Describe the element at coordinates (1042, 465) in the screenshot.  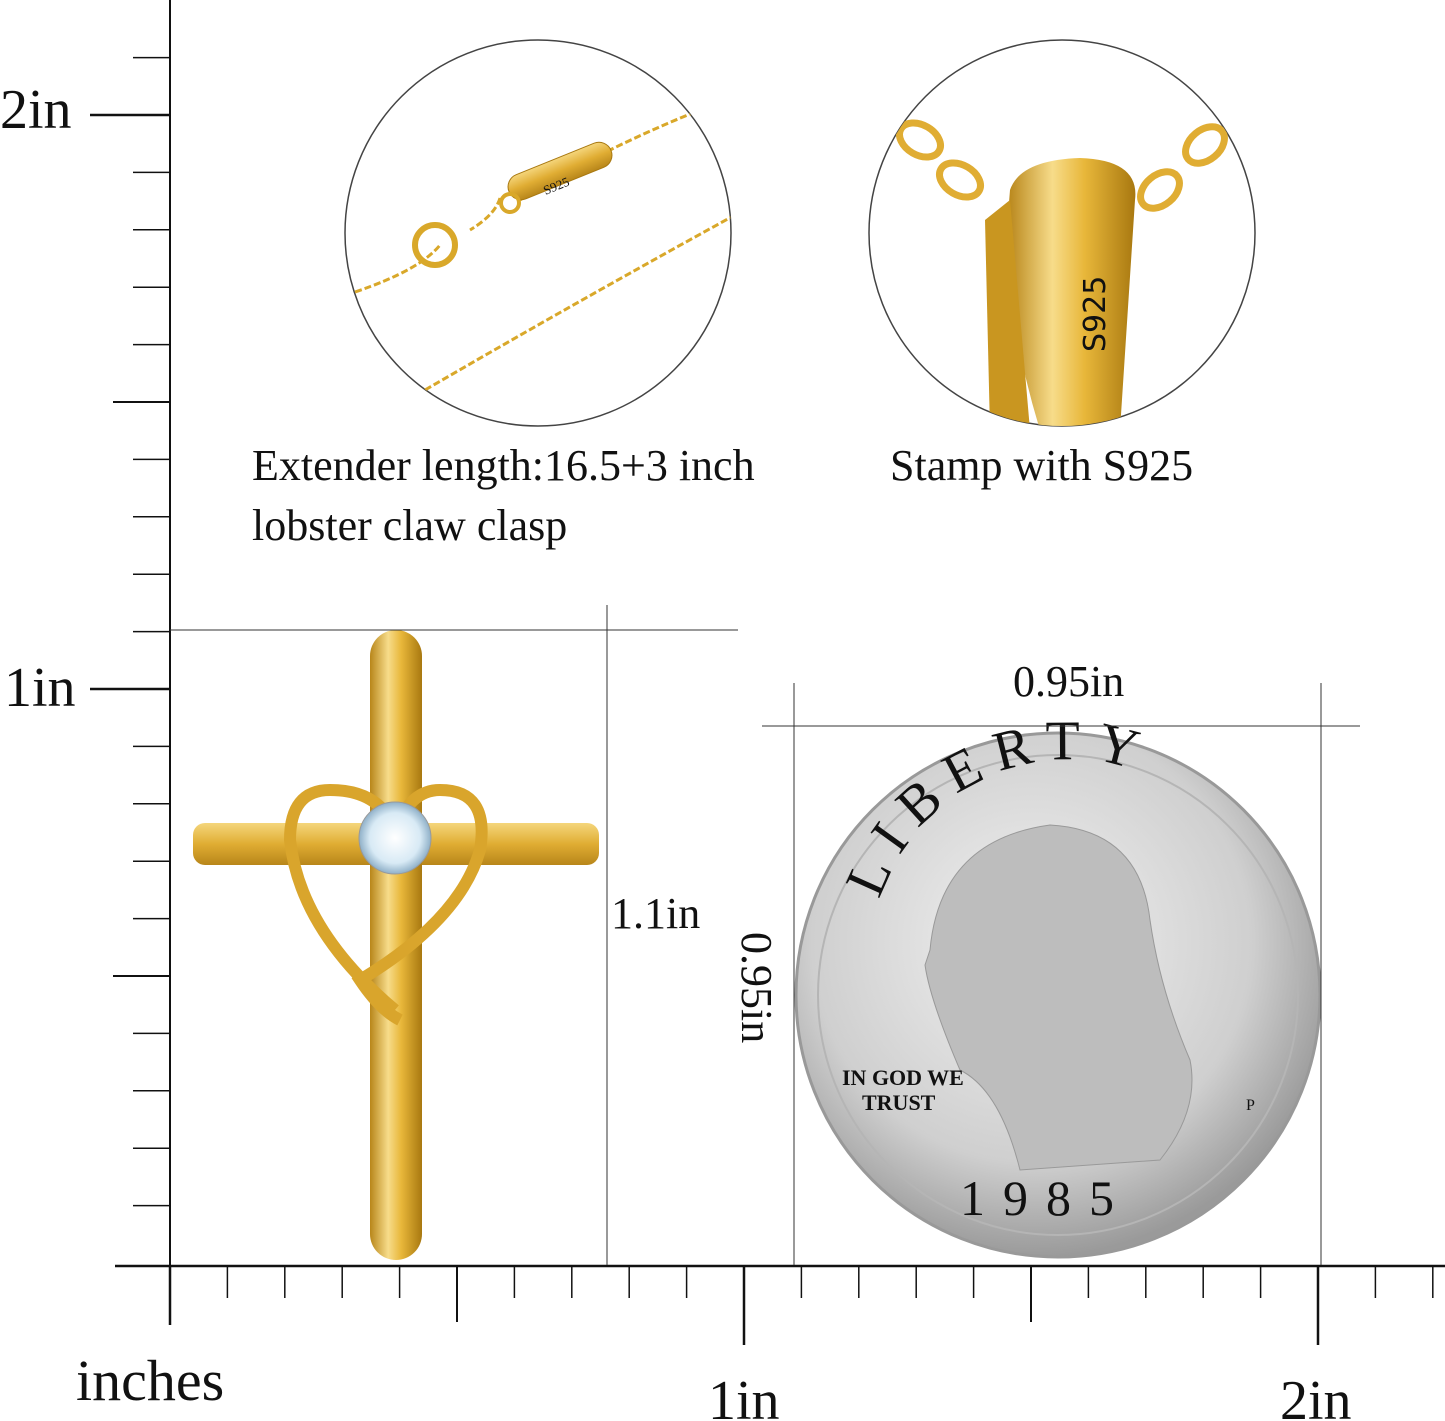
I see `bail-caption: Stamp with S925` at that location.